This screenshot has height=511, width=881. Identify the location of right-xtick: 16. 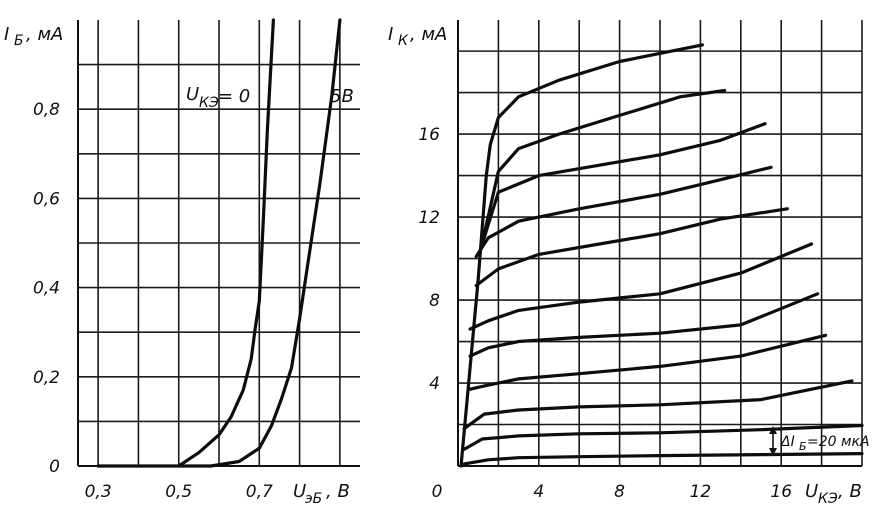
(781, 492).